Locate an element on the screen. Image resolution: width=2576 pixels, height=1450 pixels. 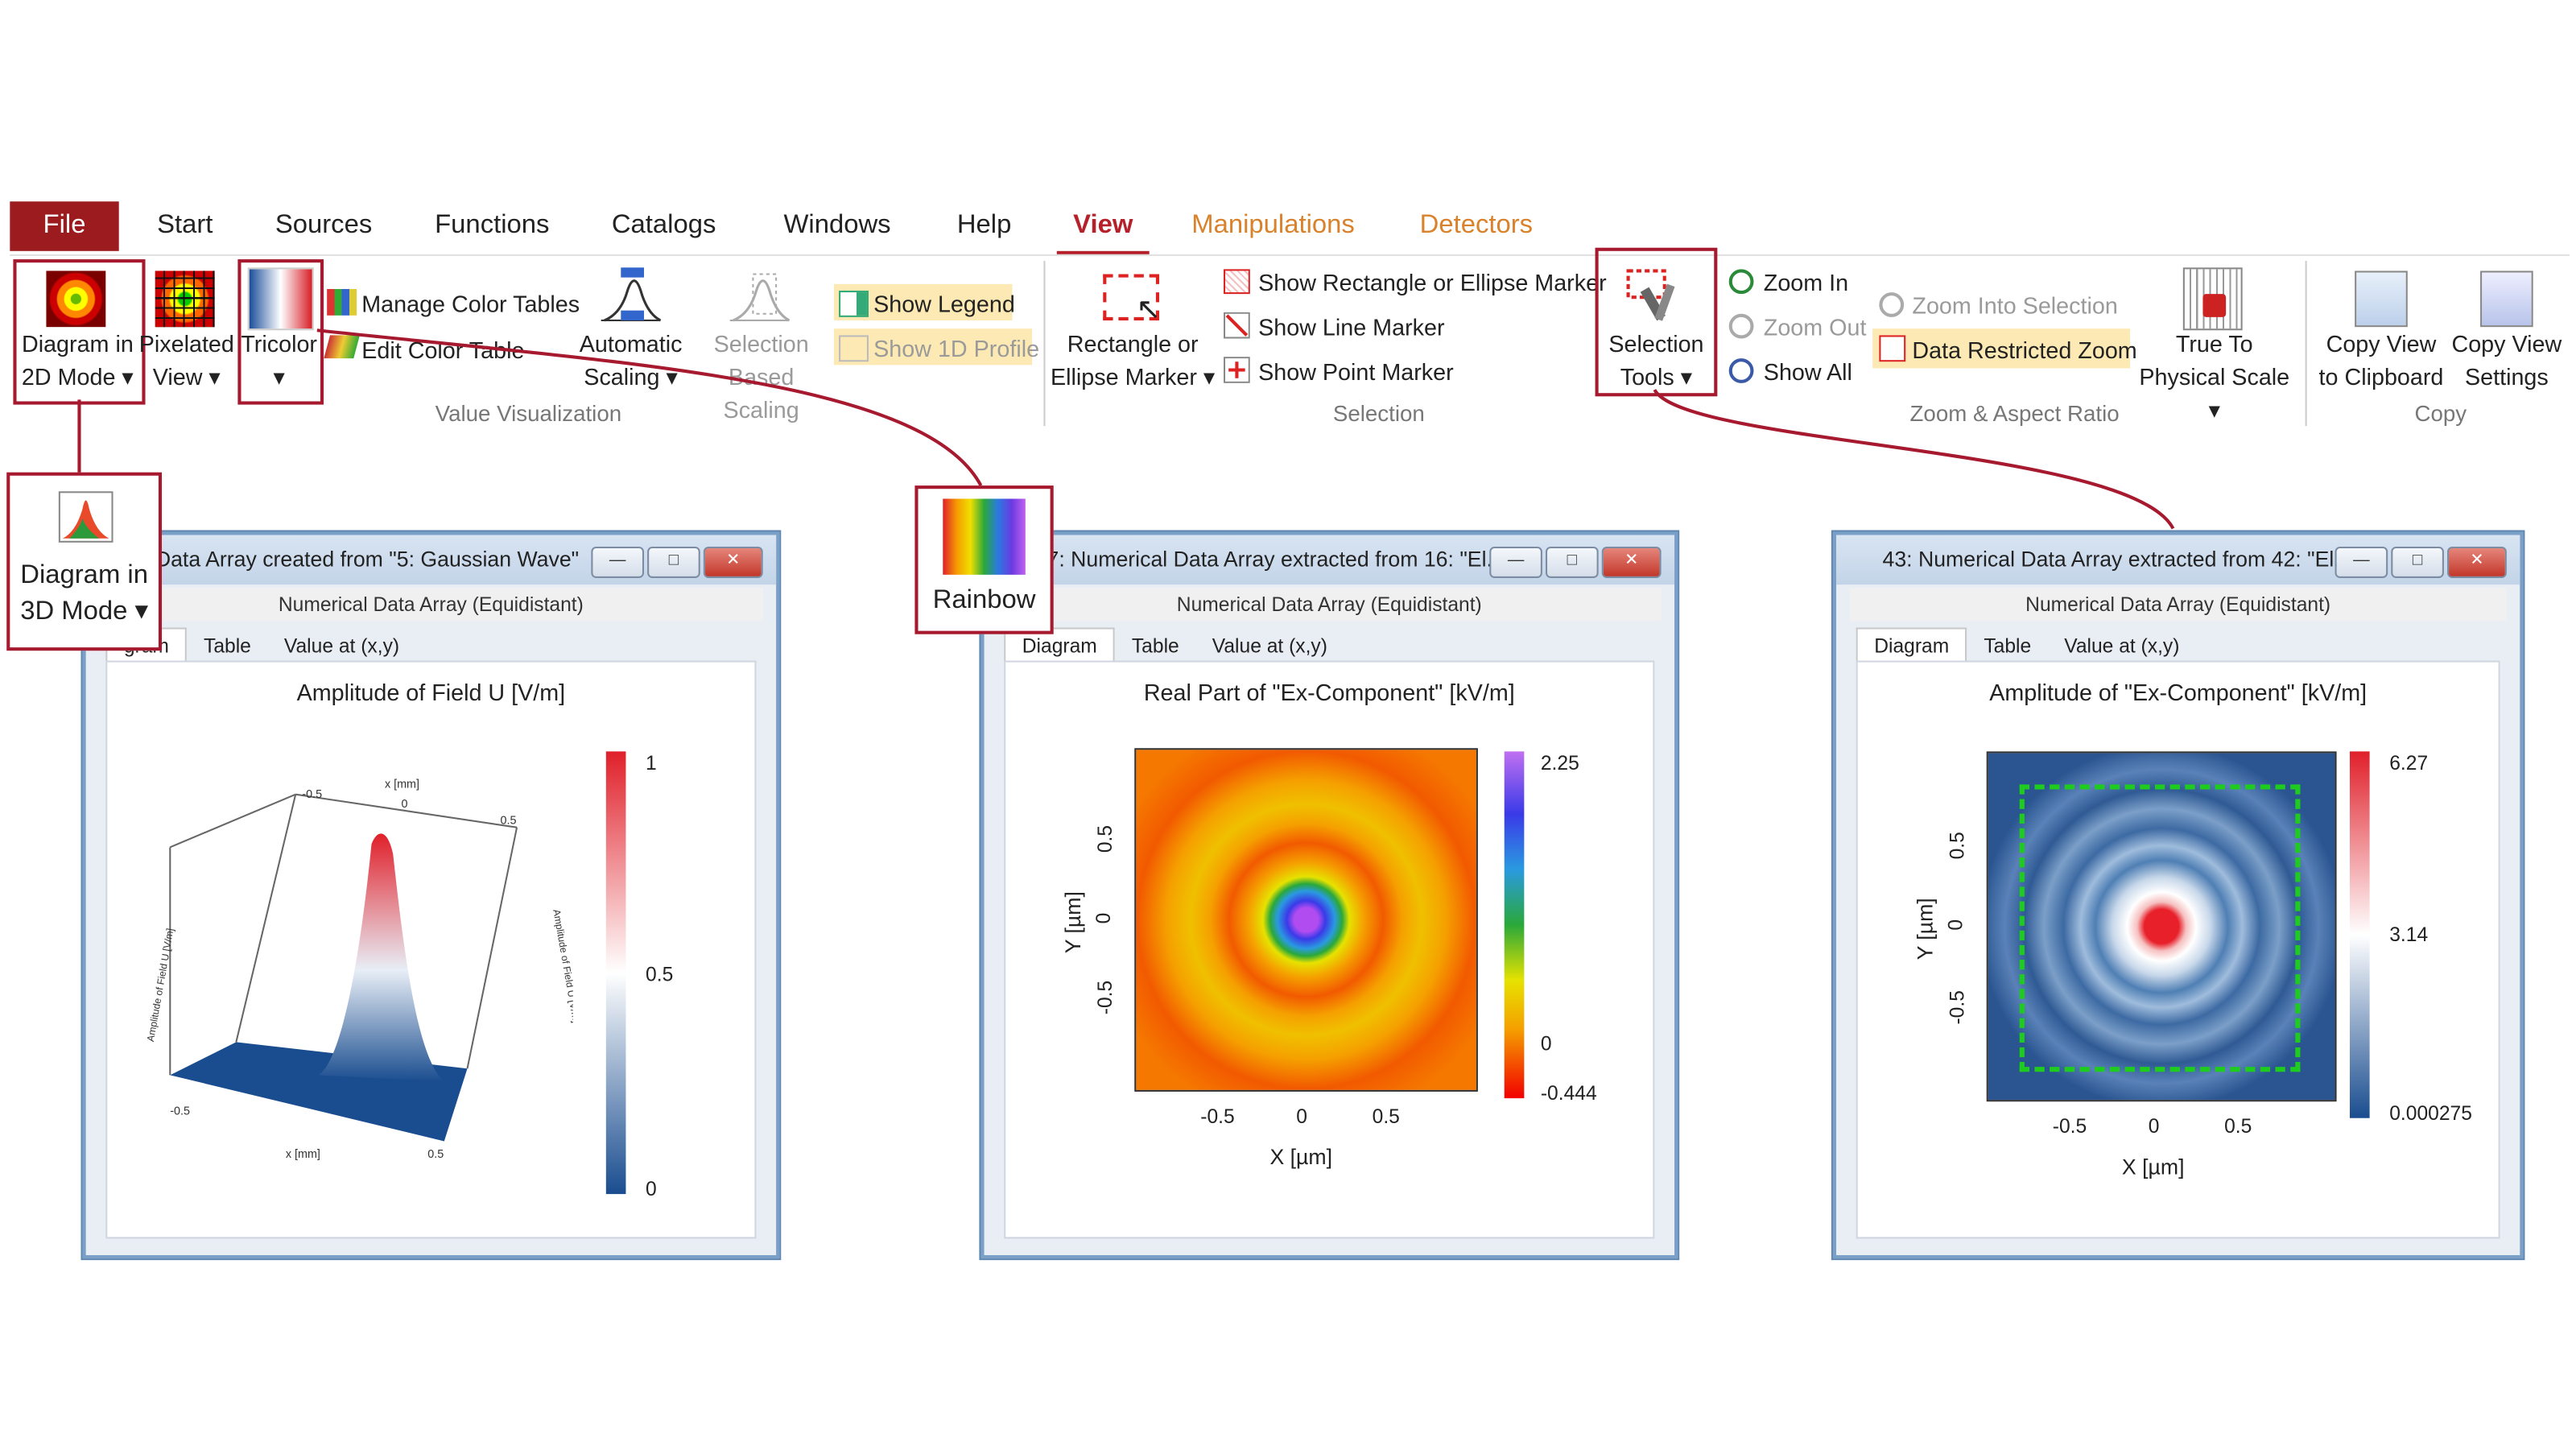
x-tick: 0 is located at coordinates (2154, 1126).